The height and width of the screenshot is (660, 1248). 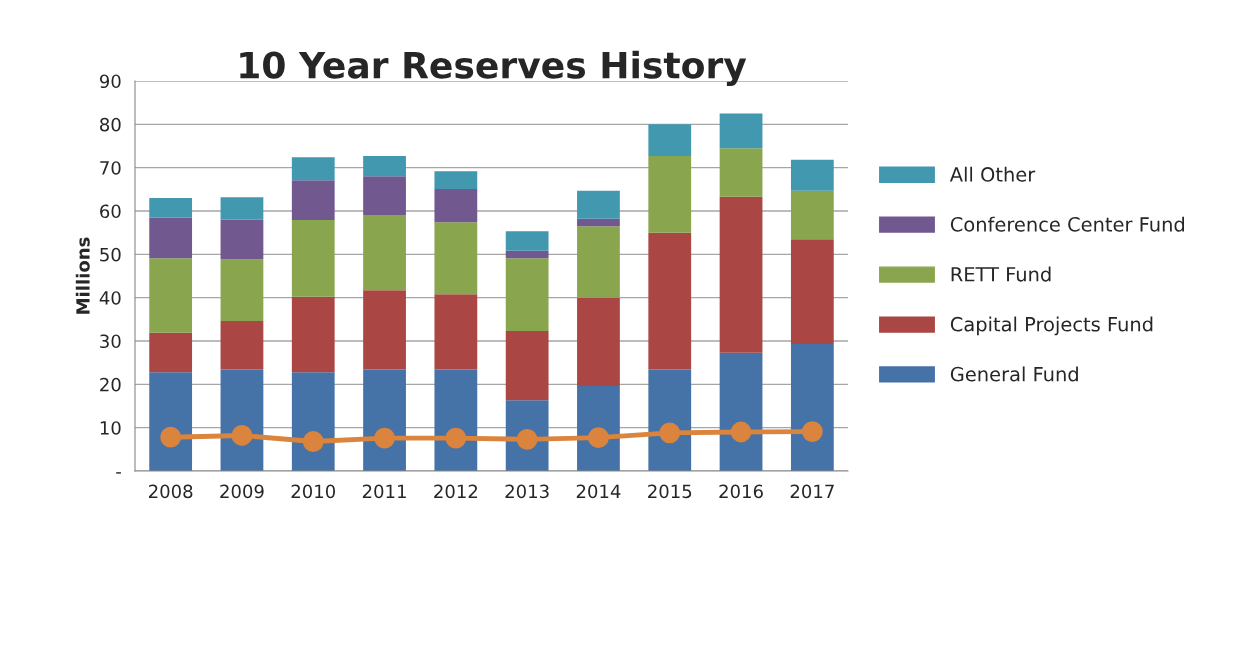 I want to click on x-tick-label: 2009, so click(x=242, y=491).